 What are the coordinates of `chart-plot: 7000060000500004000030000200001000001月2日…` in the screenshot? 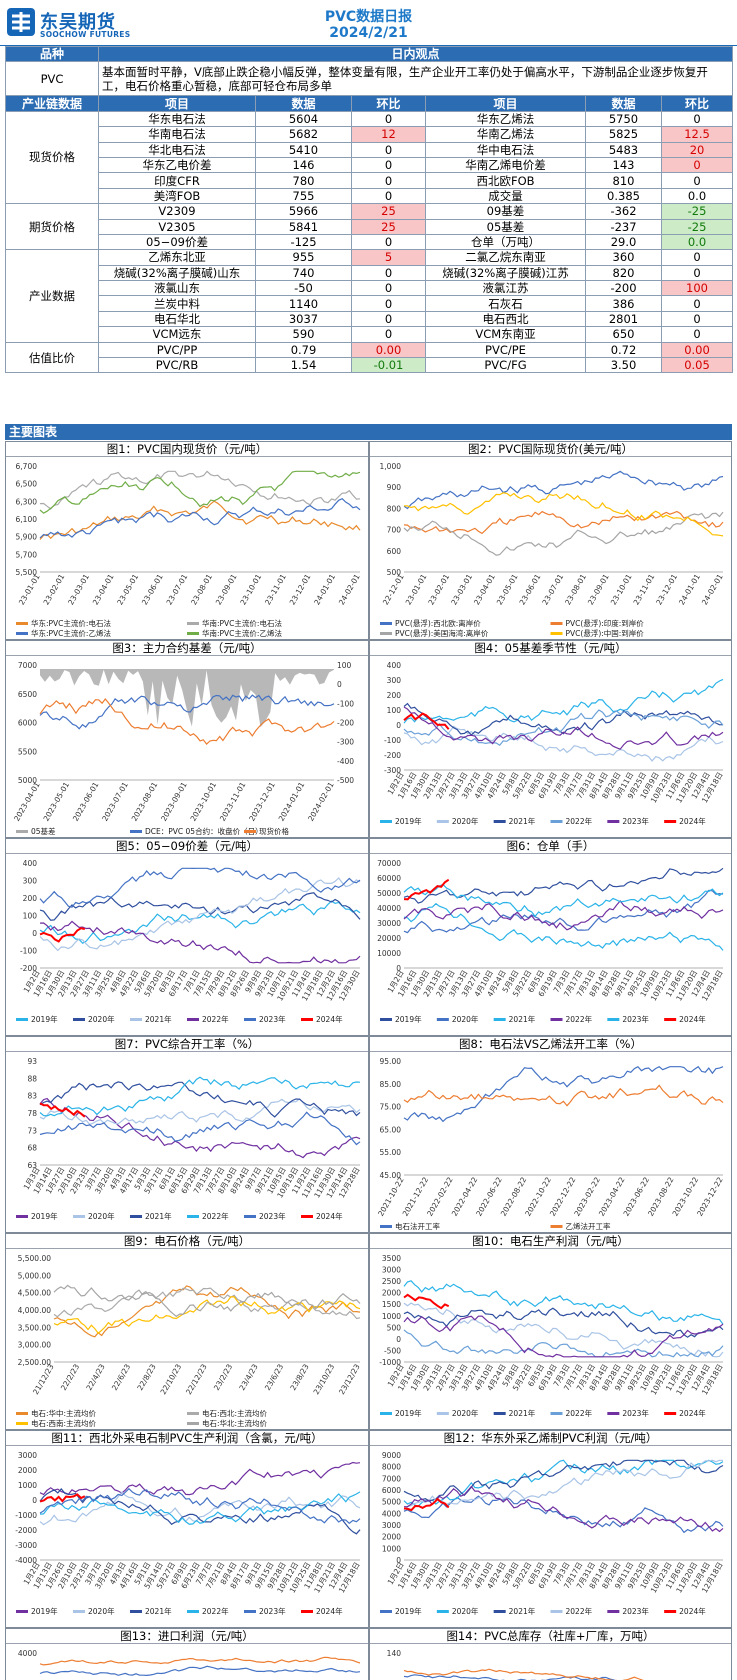 It's located at (551, 941).